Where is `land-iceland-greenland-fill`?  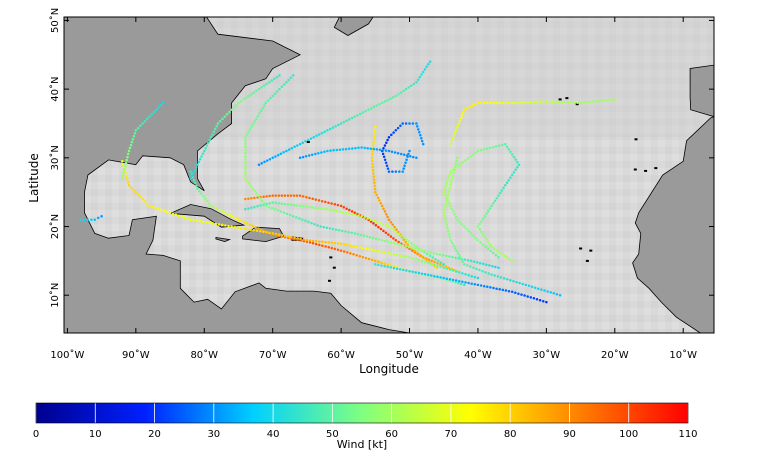
land-iceland-greenland-fill is located at coordinates (353, 26).